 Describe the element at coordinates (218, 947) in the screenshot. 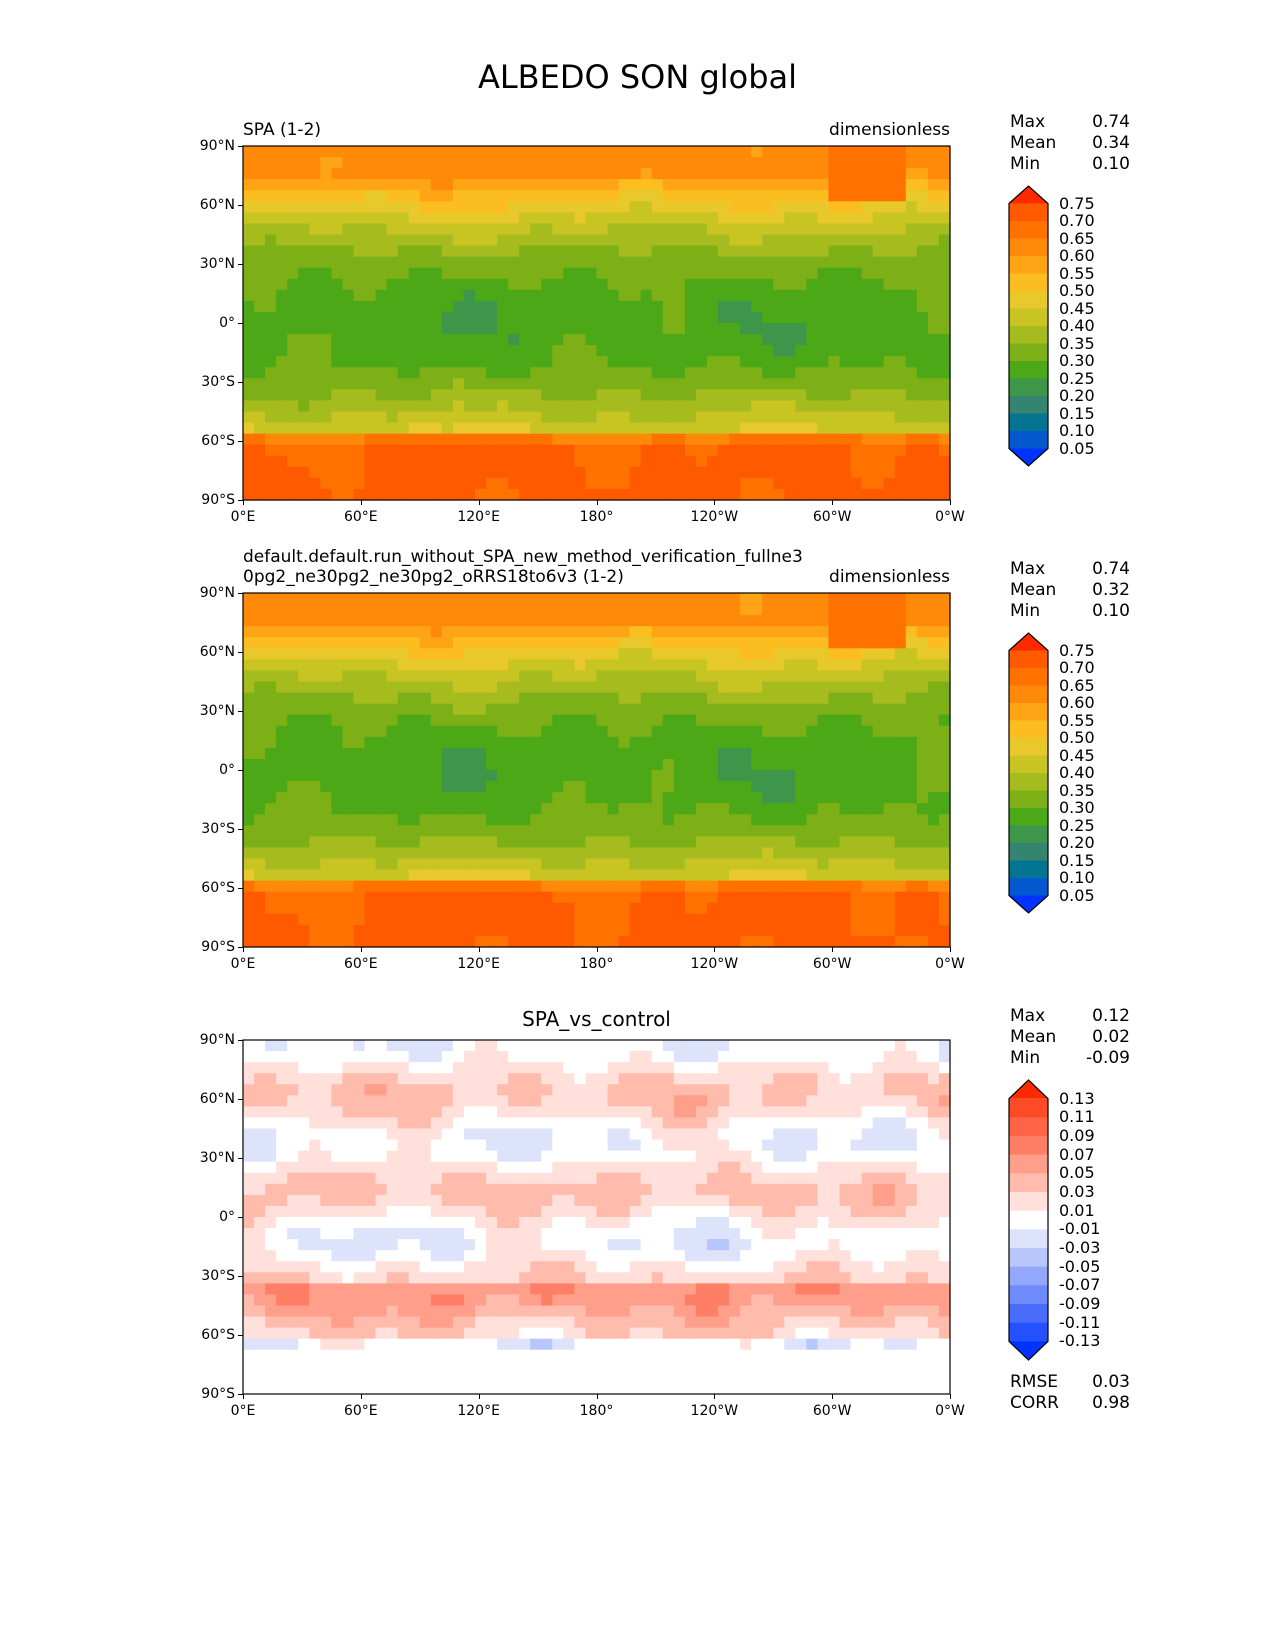

I see `y-tick-label: 90°S` at that location.